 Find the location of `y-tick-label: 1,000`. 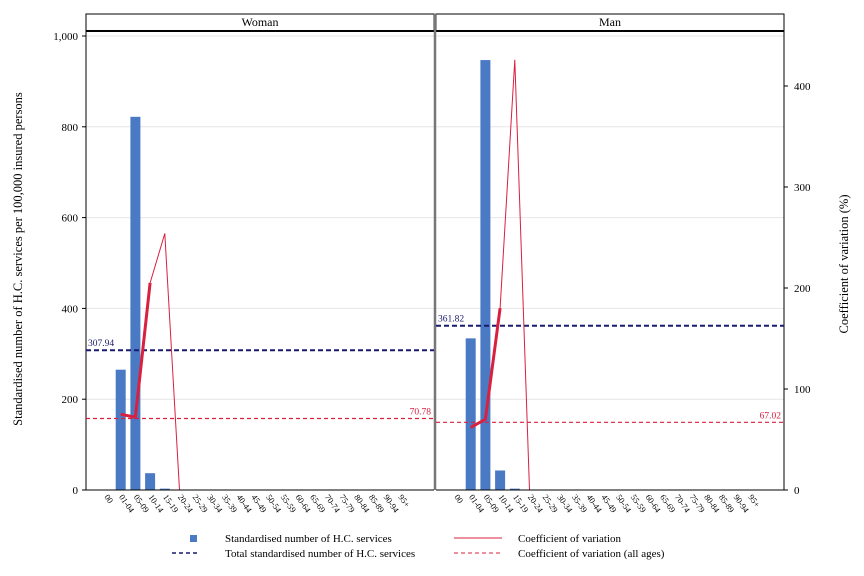

y-tick-label: 1,000 is located at coordinates (65, 37).